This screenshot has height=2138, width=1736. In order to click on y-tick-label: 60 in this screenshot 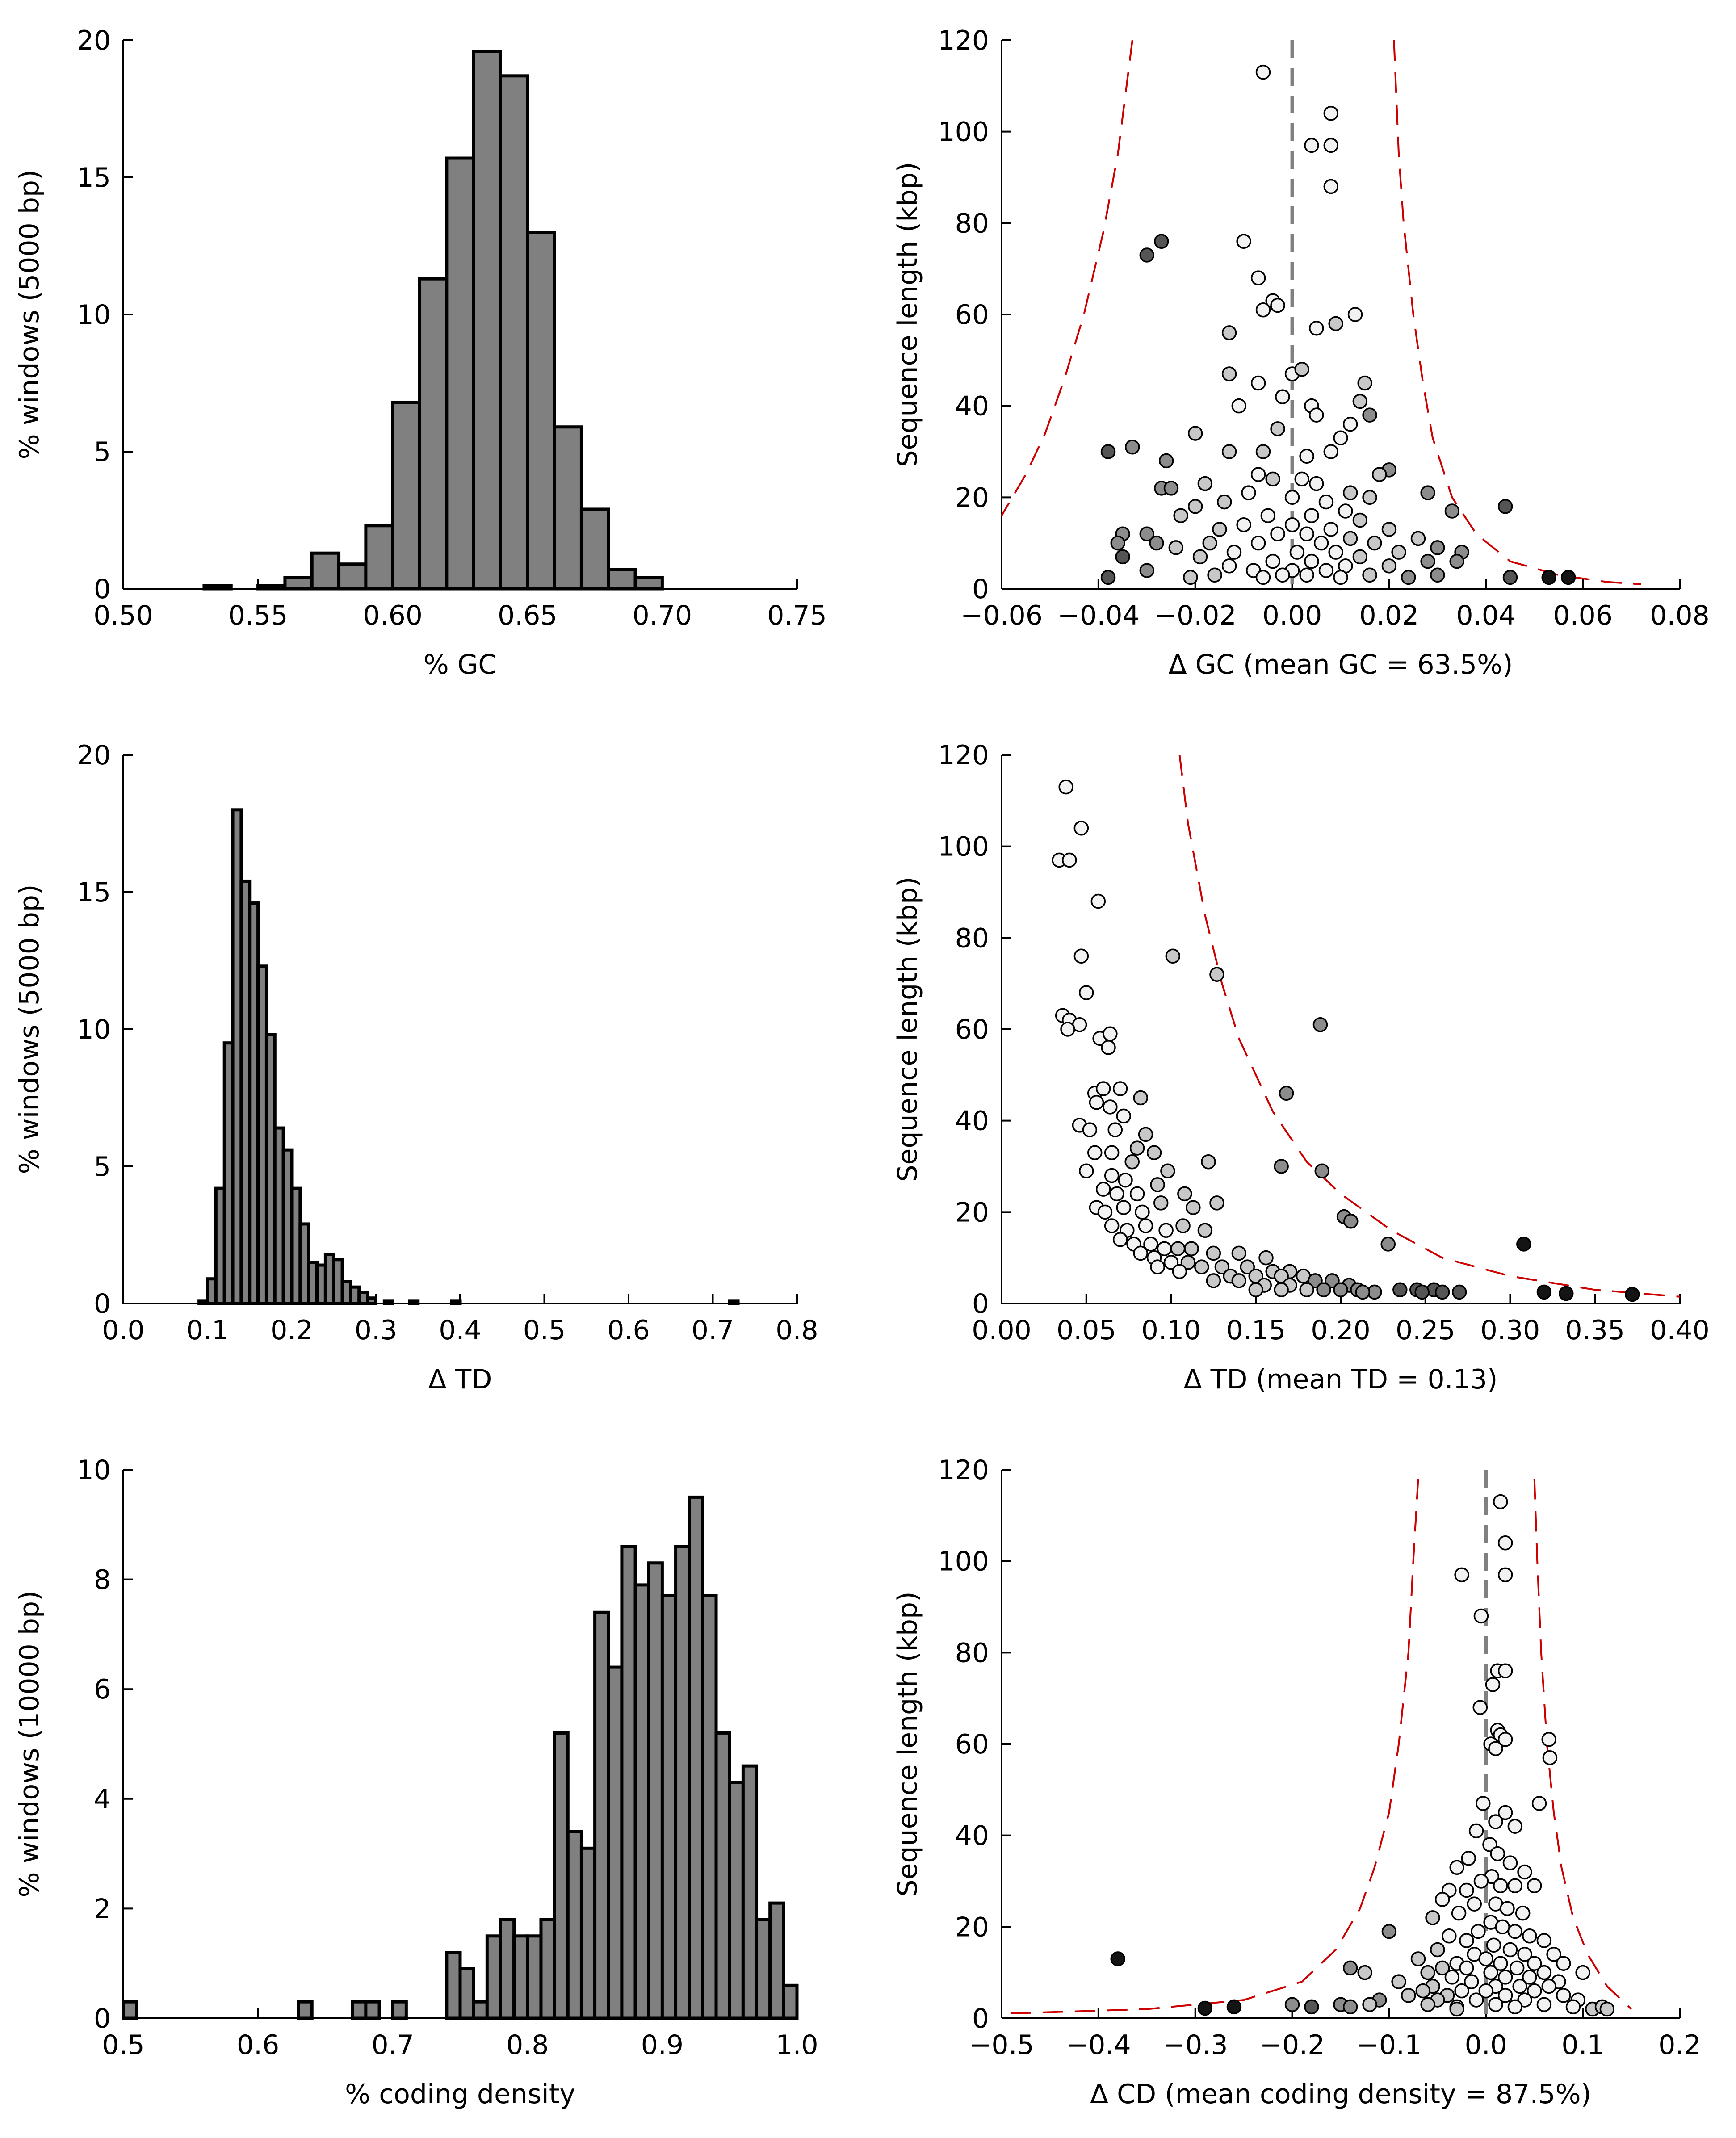, I will do `click(972, 1029)`.